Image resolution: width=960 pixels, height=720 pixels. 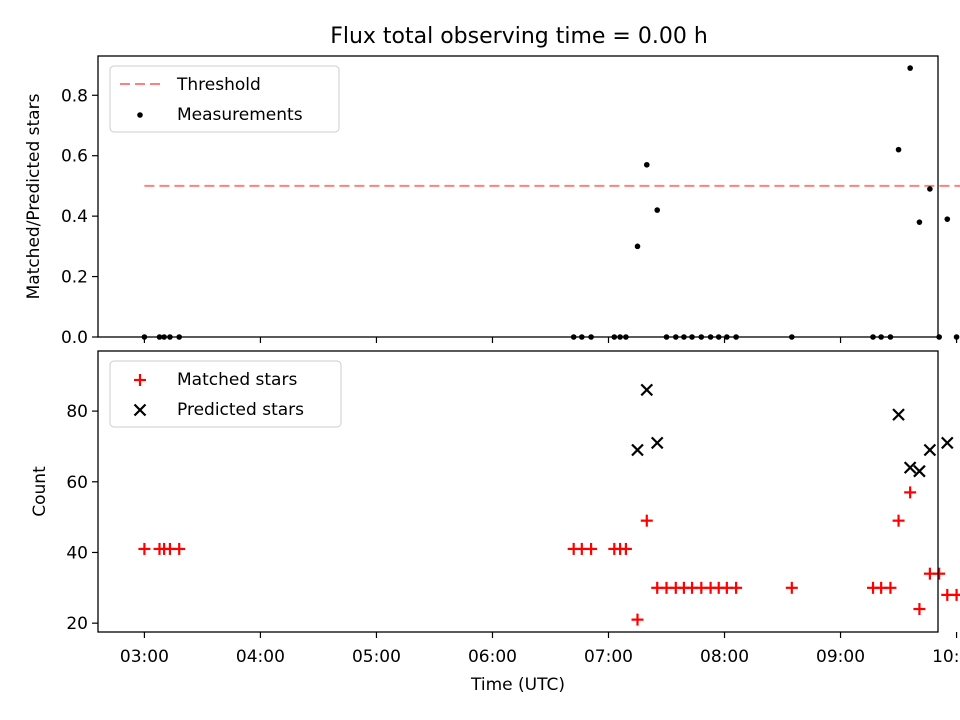 What do you see at coordinates (40, 491) in the screenshot?
I see `bottom-y-axis-label: Count` at bounding box center [40, 491].